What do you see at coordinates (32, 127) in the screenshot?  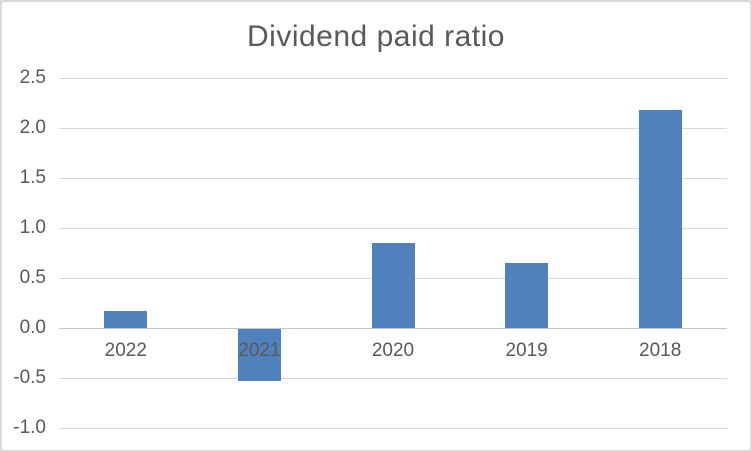 I see `y-tick-label: 2.0` at bounding box center [32, 127].